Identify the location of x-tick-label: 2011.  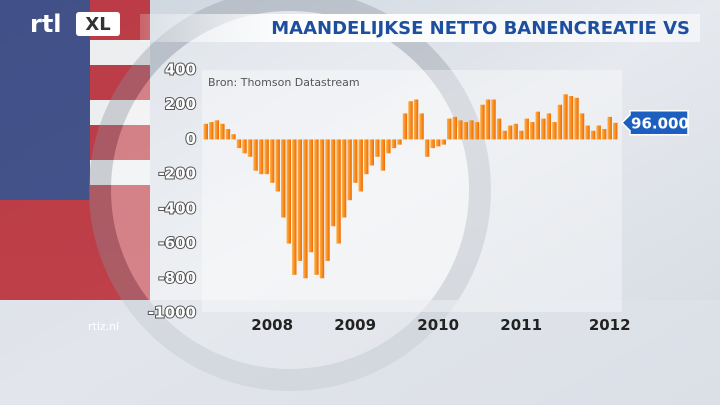
(521, 325).